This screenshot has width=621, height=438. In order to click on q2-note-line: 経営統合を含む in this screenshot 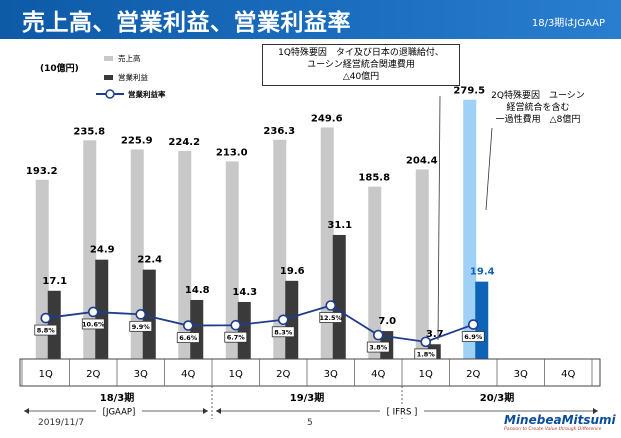, I will do `click(538, 108)`.